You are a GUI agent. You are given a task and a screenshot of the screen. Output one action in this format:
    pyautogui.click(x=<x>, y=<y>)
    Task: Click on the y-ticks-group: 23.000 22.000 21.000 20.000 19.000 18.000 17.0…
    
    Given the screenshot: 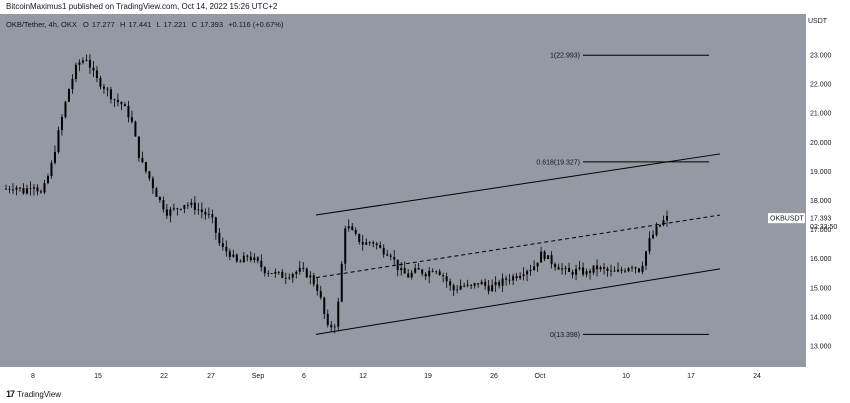 What is the action you would take?
    pyautogui.click(x=821, y=202)
    